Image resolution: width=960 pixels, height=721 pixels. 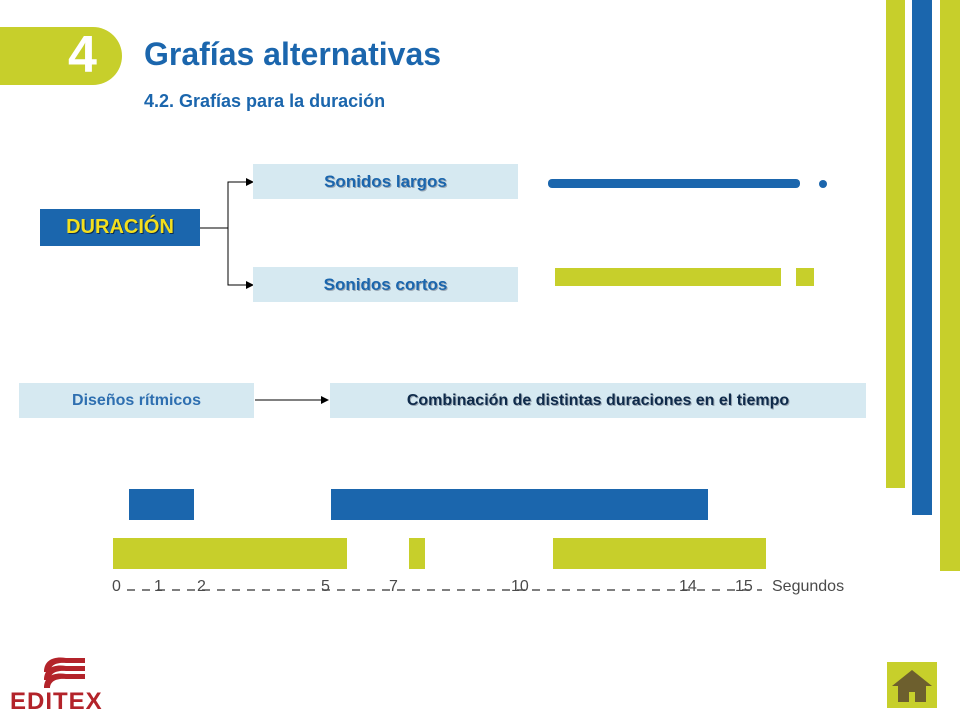 What do you see at coordinates (895, 244) in the screenshot?
I see `decor-stripe-green-left` at bounding box center [895, 244].